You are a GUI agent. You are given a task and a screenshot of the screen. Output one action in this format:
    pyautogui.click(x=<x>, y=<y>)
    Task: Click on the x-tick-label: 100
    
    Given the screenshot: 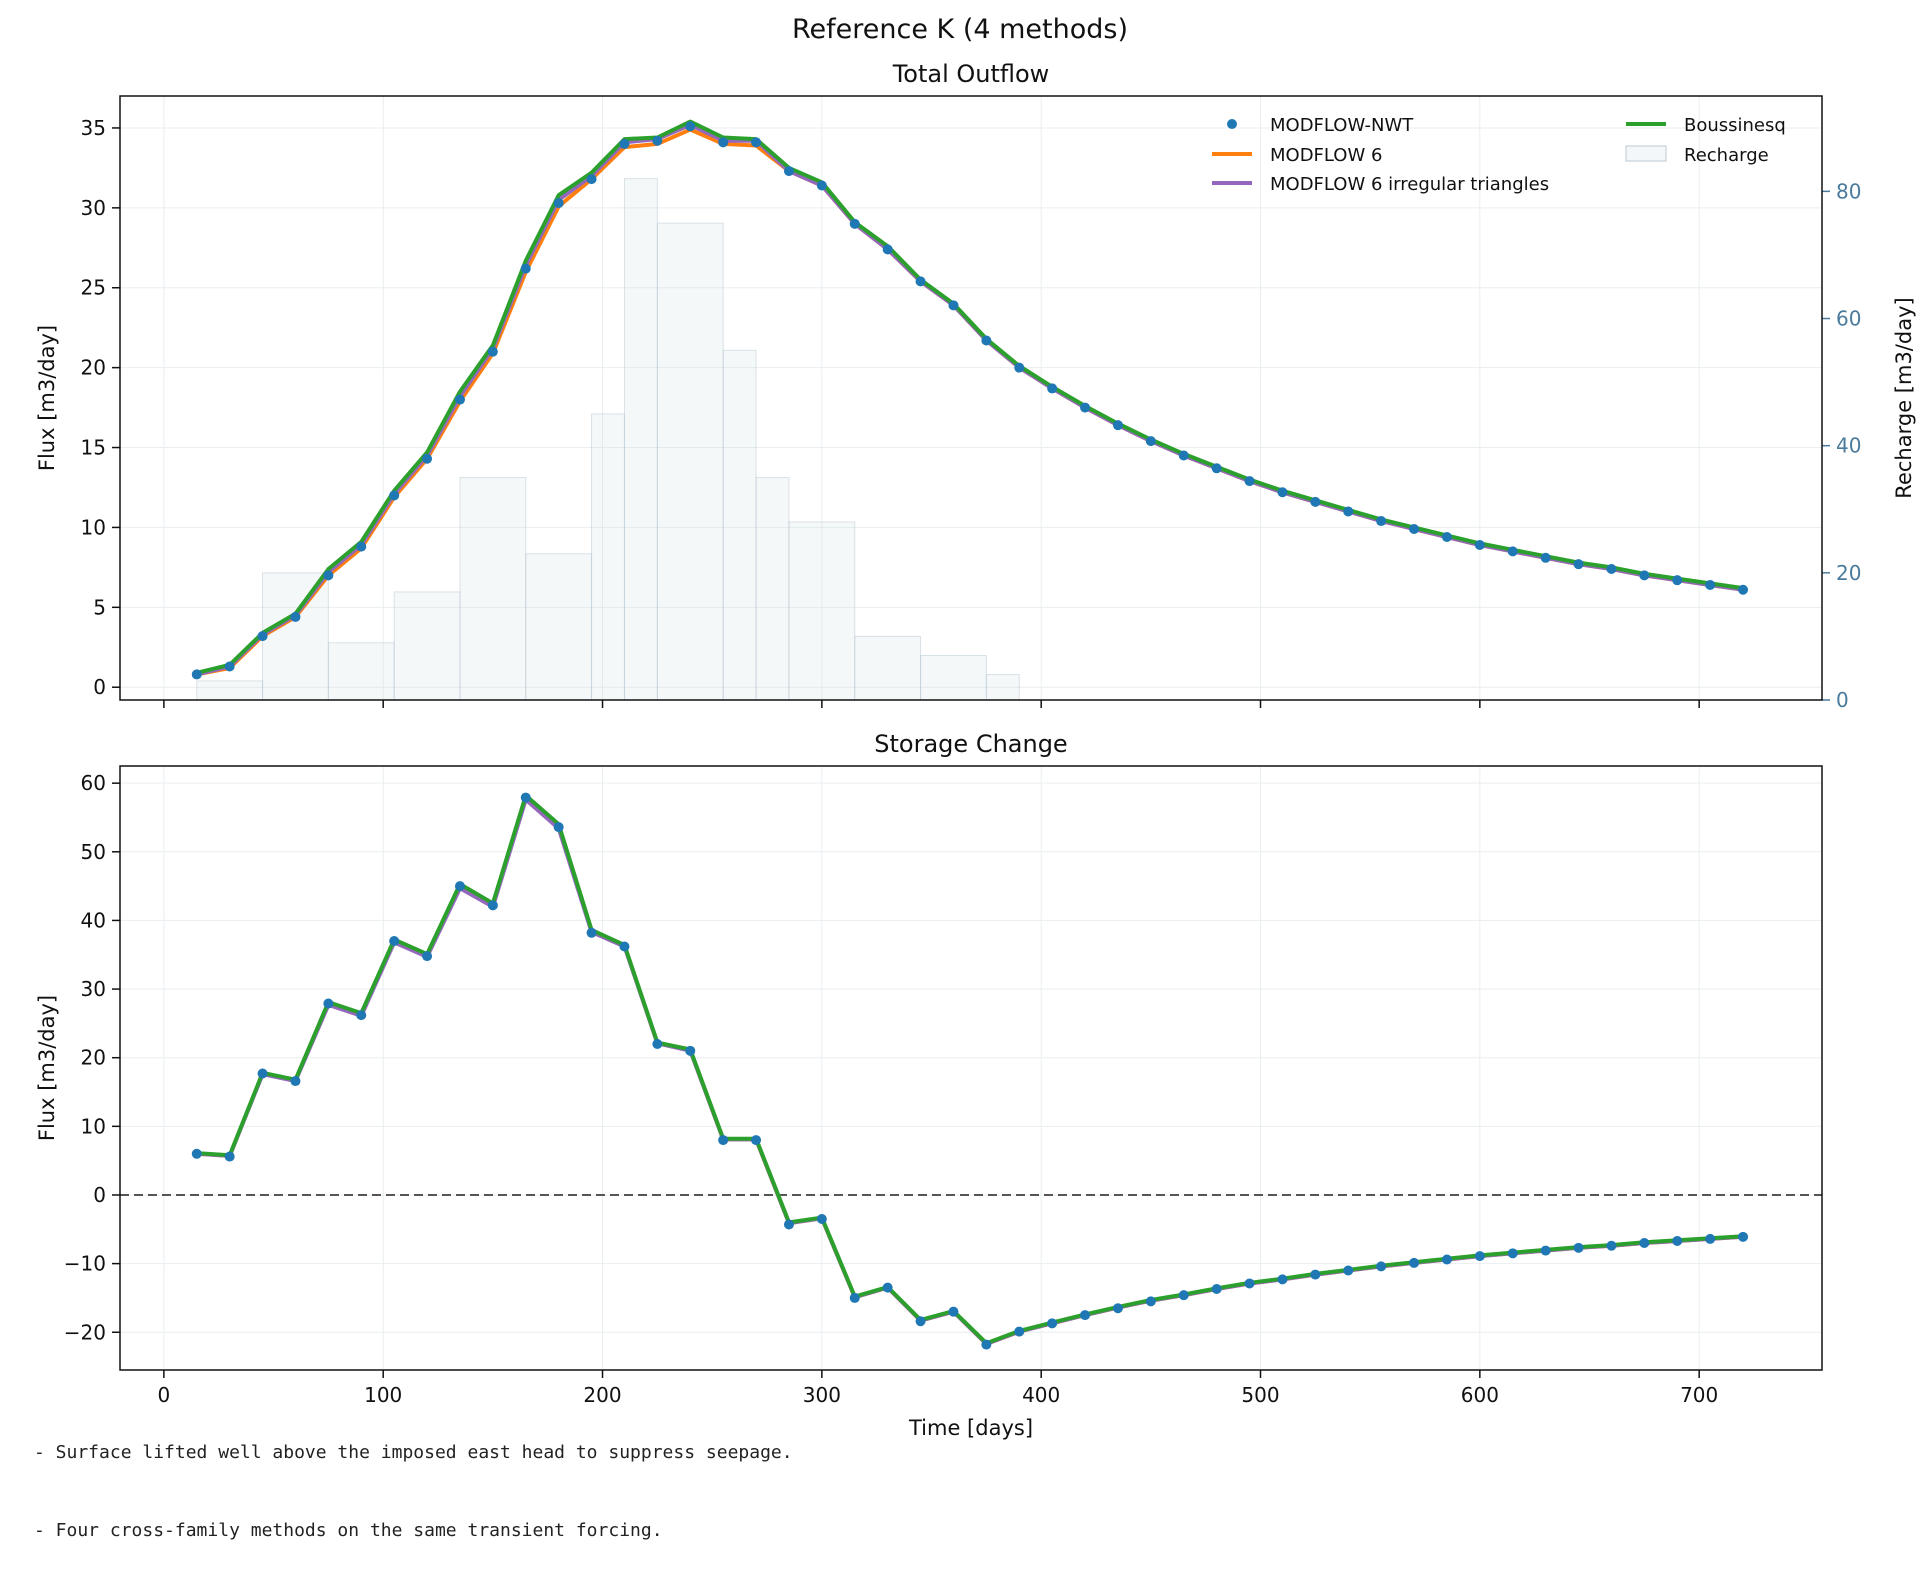 What is the action you would take?
    pyautogui.click(x=383, y=1395)
    